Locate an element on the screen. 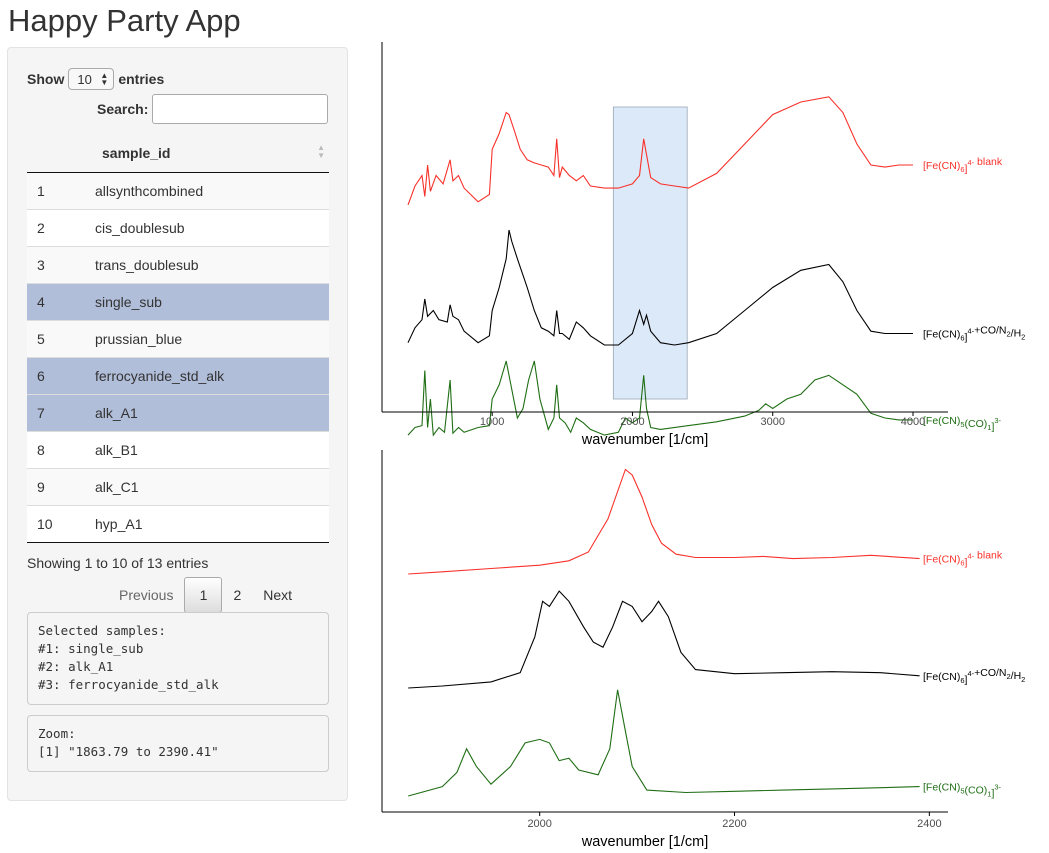 Image resolution: width=1049 pixels, height=853 pixels. app-title: Happy Party App is located at coordinates (124, 20).